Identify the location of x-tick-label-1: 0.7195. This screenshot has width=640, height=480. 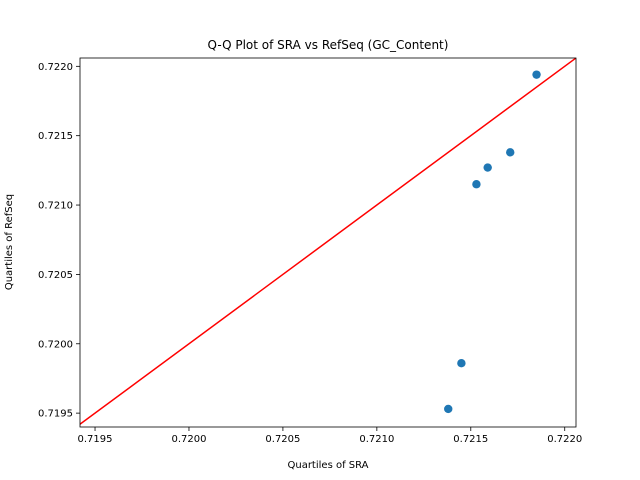
(95, 439).